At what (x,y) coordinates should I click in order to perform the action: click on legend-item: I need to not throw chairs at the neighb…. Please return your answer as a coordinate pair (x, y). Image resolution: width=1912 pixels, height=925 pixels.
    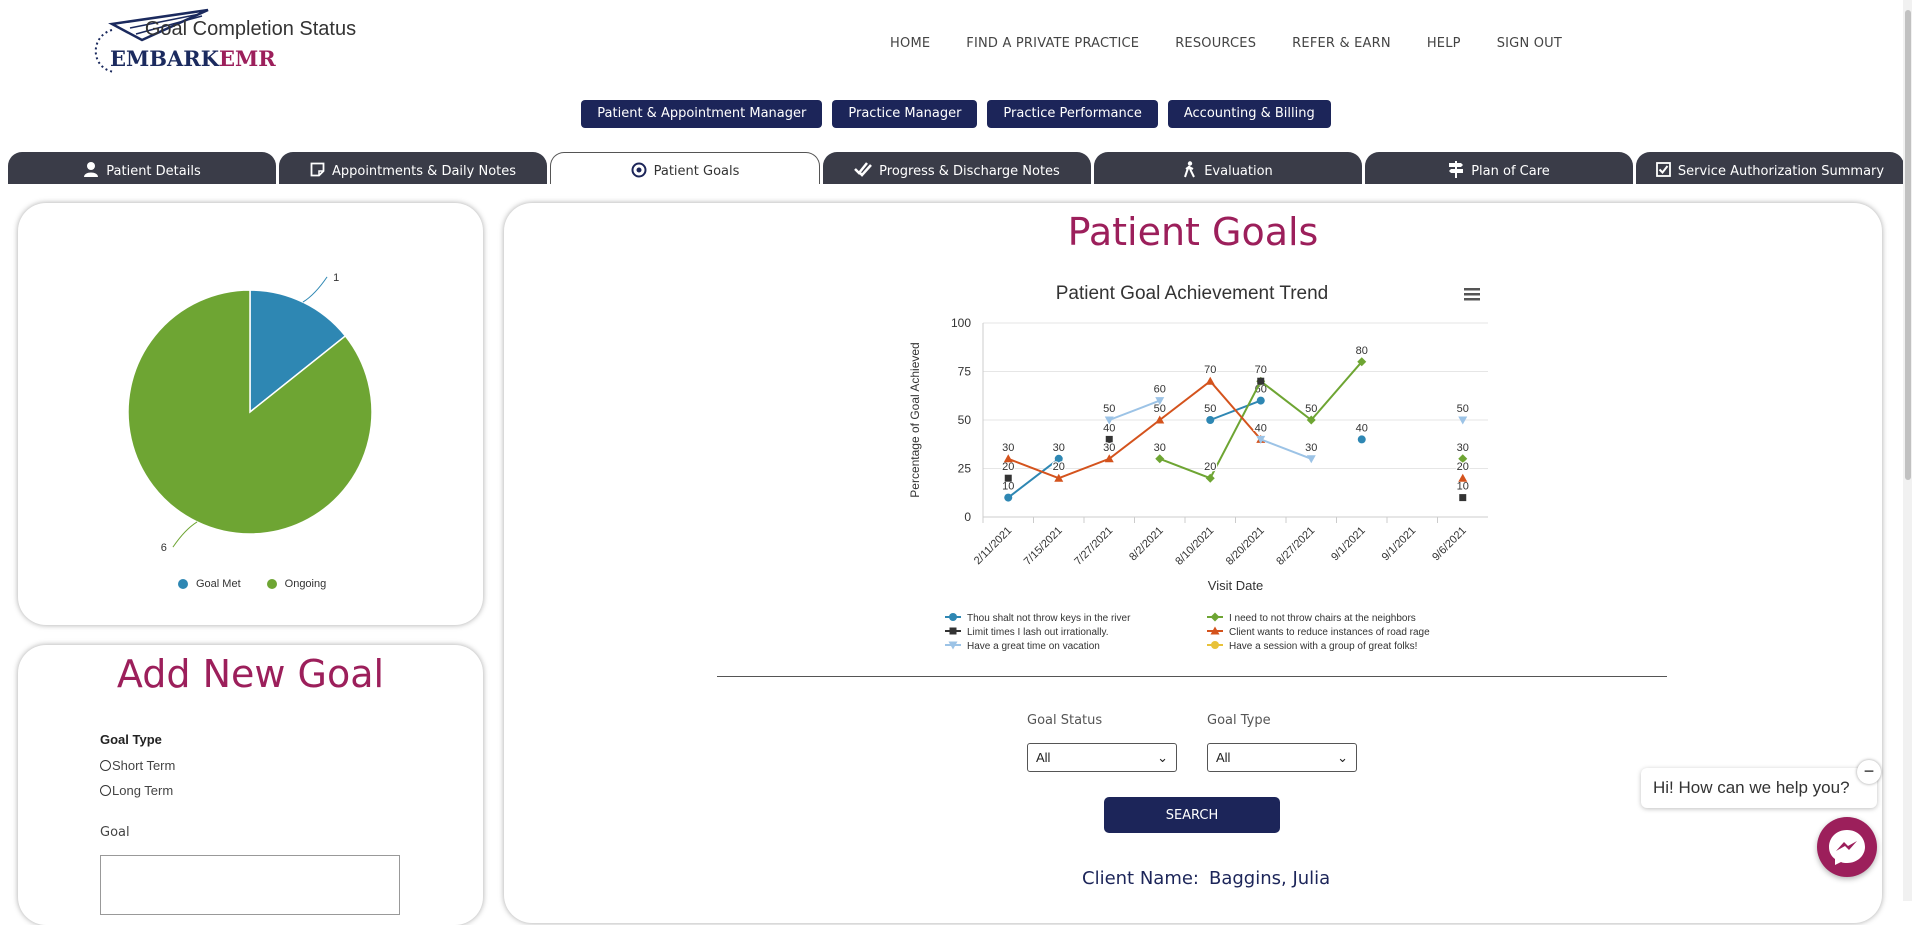
    Looking at the image, I should click on (1311, 618).